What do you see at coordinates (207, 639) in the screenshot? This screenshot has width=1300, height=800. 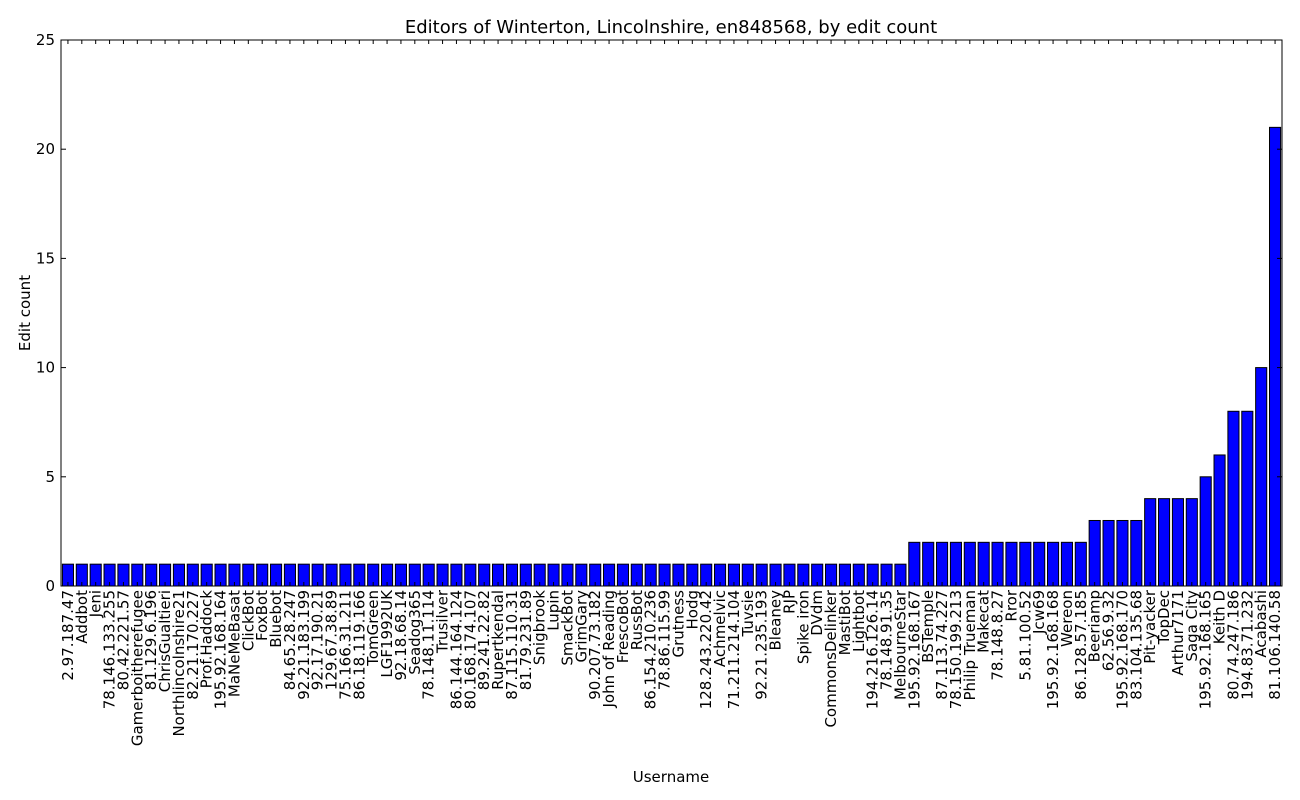 I see `x-tick-label: Prof.Haddock` at bounding box center [207, 639].